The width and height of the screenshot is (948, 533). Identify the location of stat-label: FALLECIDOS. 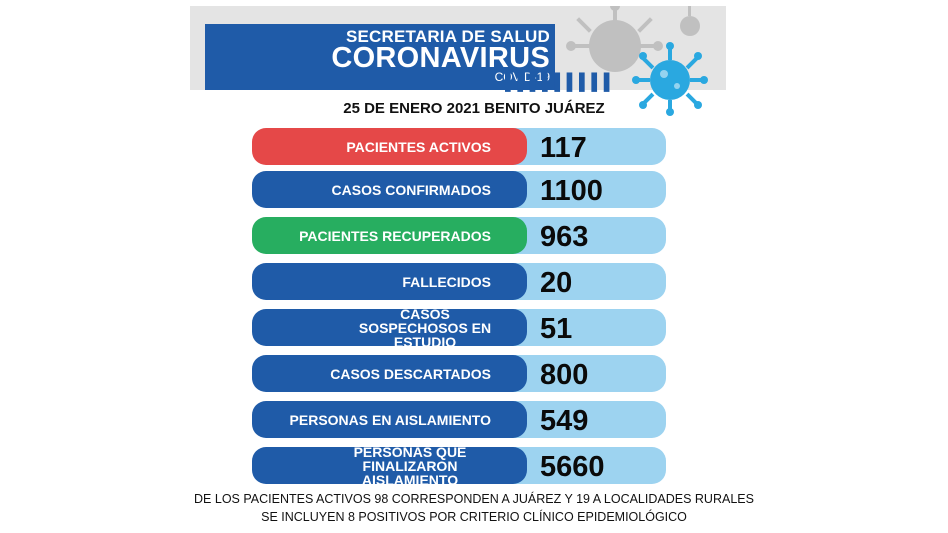
(446, 281).